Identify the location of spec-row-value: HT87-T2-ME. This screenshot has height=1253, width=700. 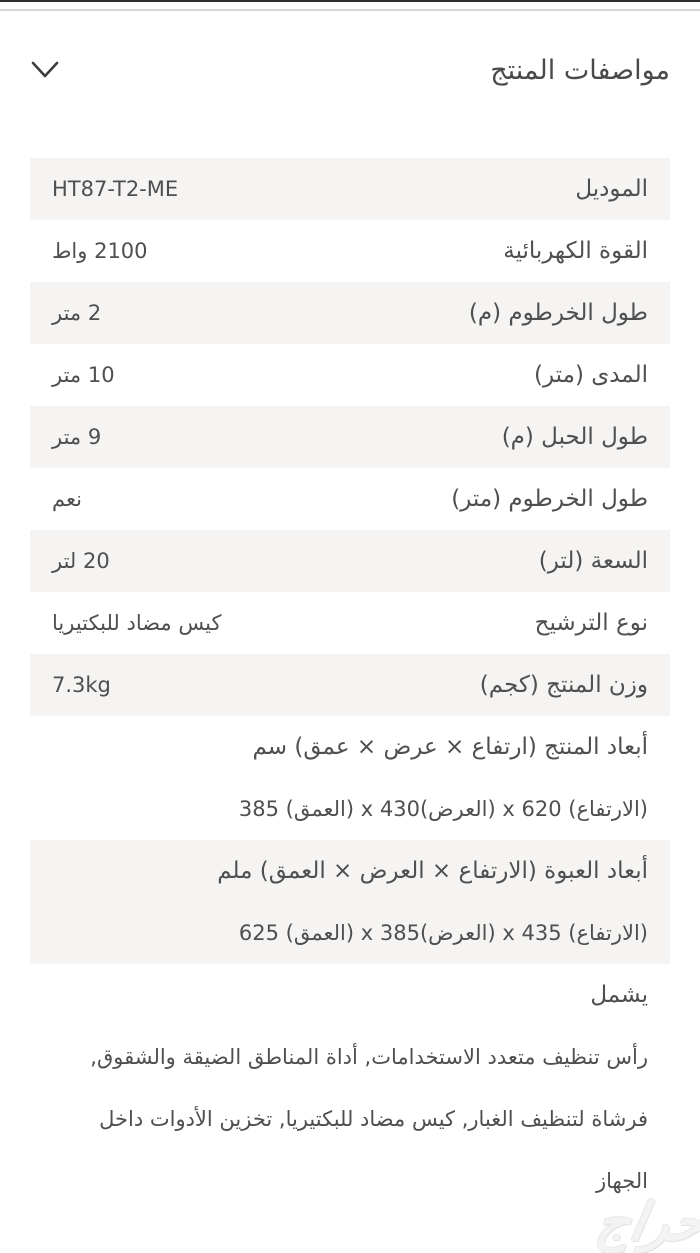
(115, 189).